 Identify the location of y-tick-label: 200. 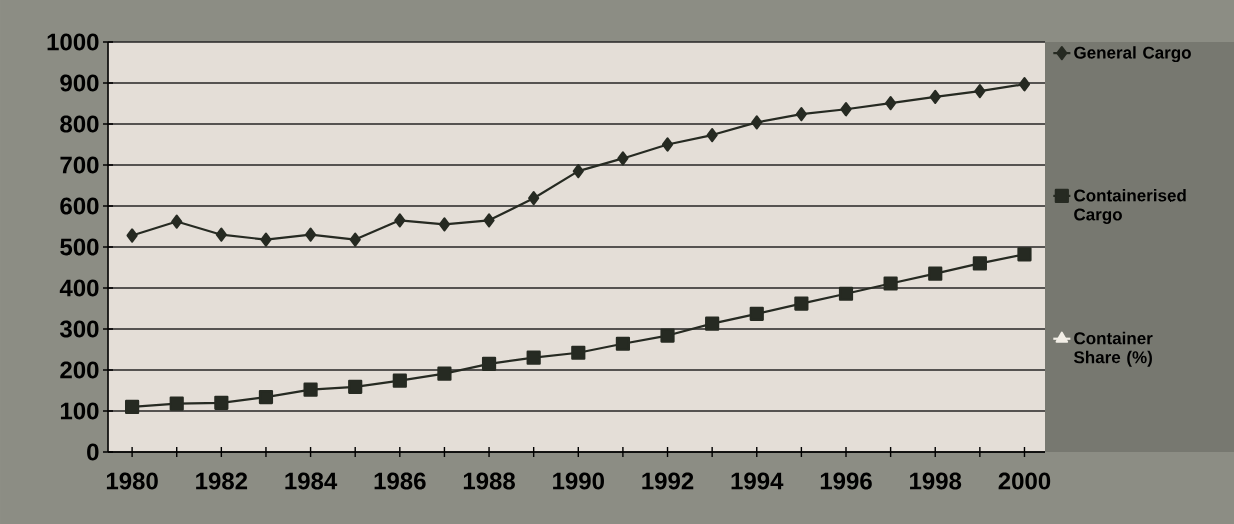
(79, 370).